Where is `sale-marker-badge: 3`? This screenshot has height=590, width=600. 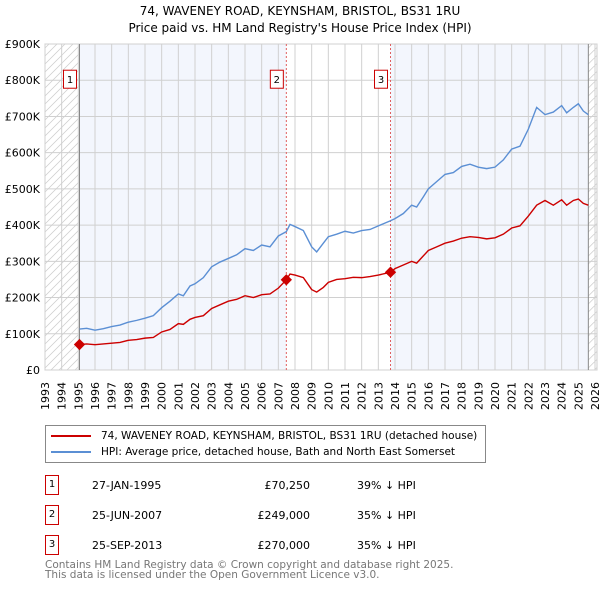 sale-marker-badge: 3 is located at coordinates (52, 545).